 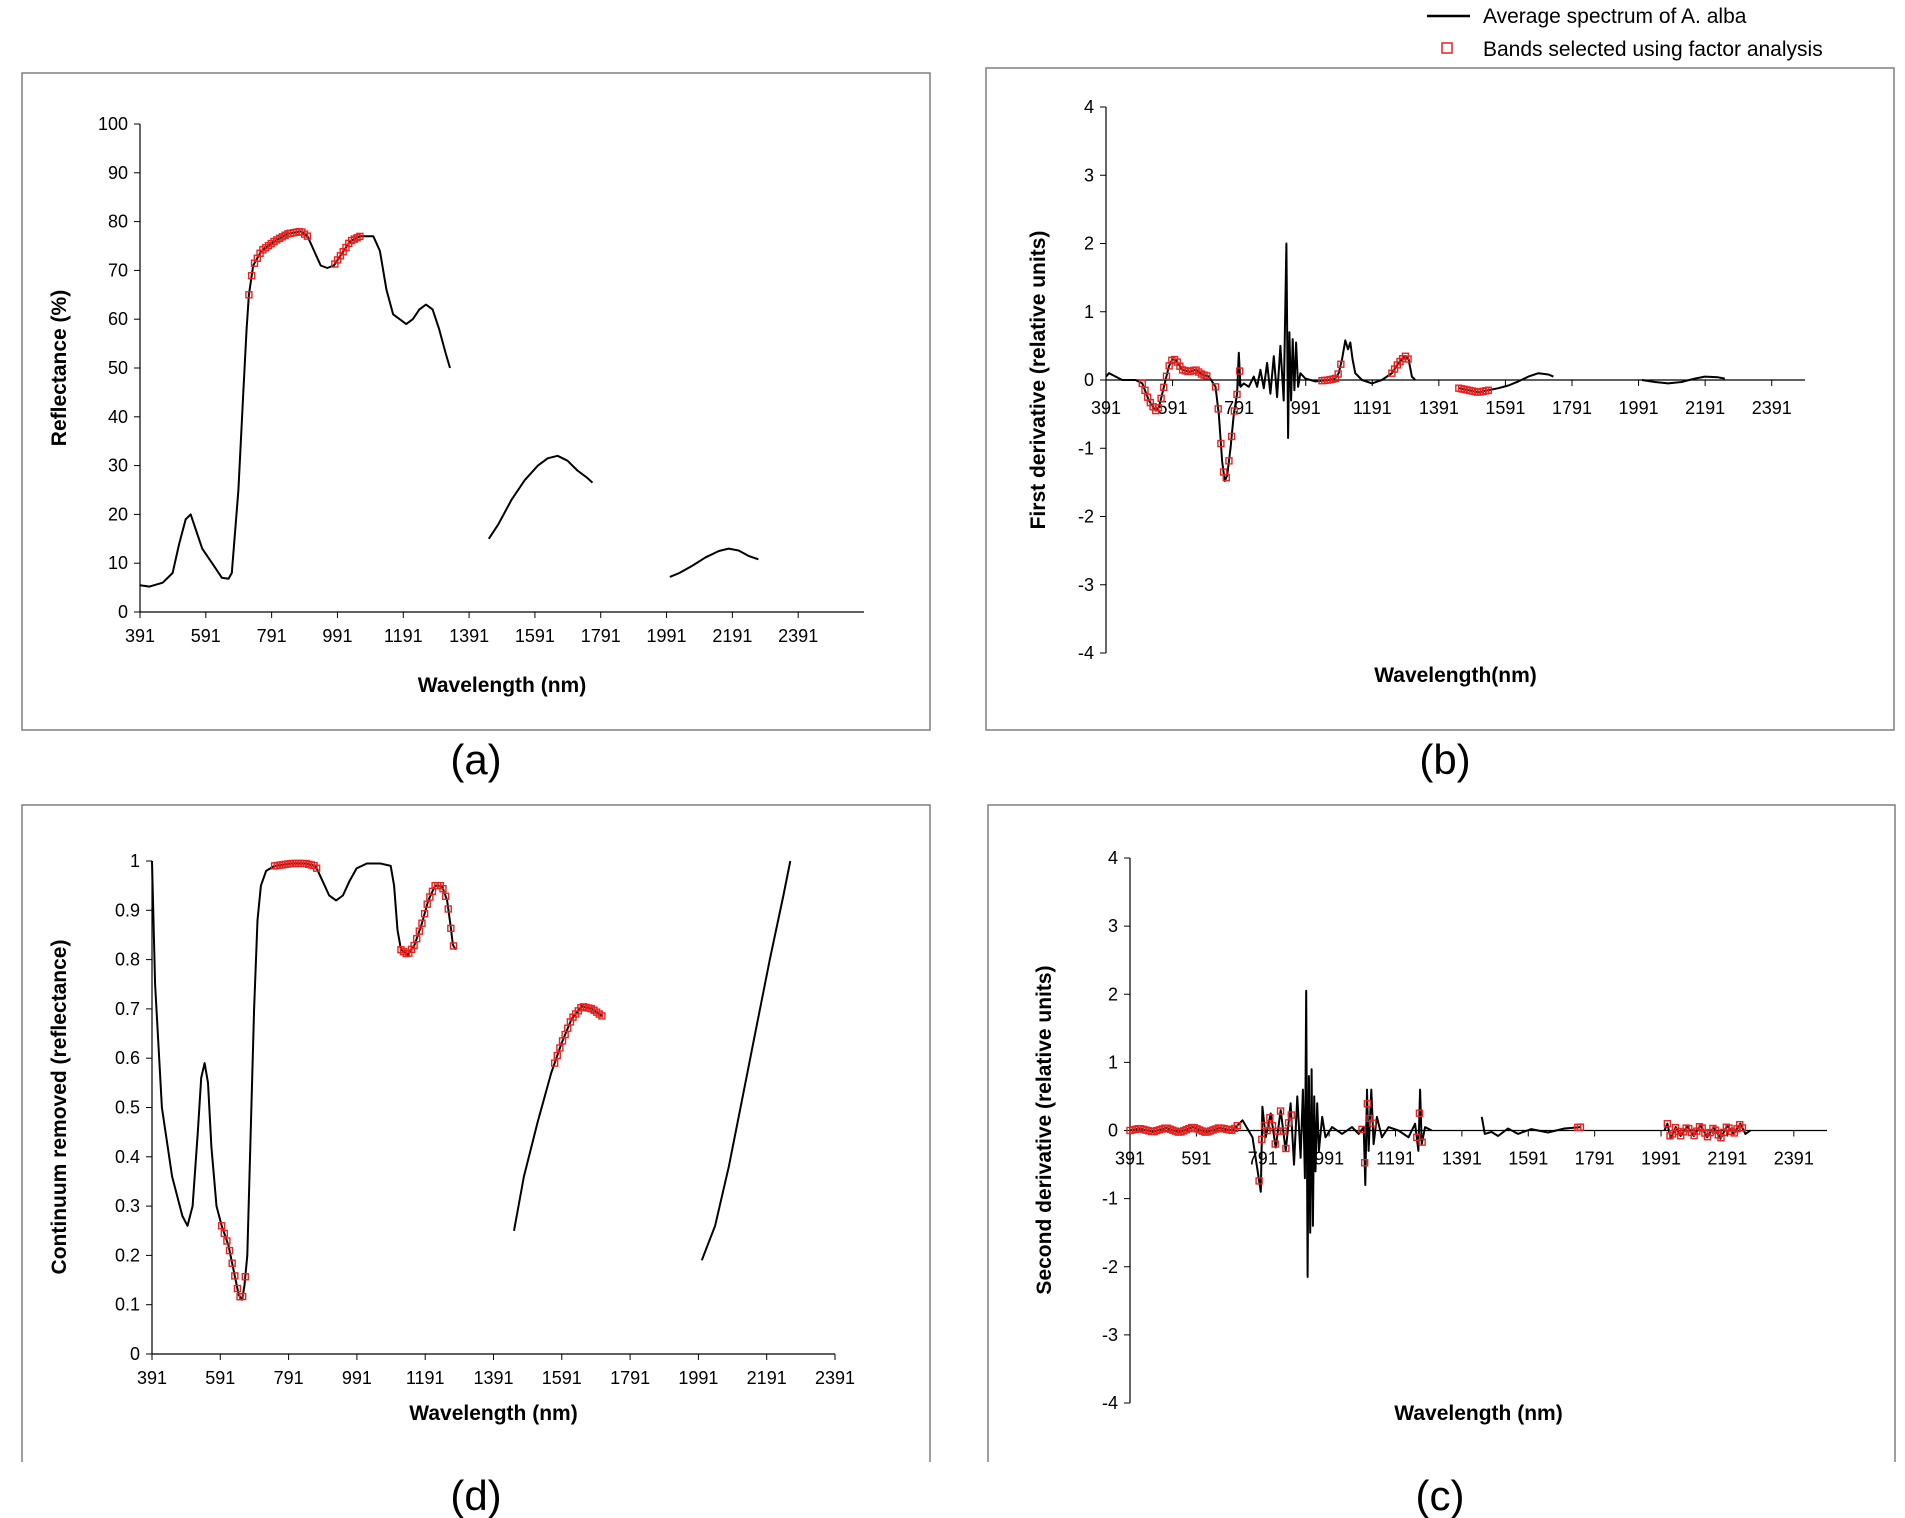 I want to click on x-tick-label: 1191, so click(x=1372, y=408).